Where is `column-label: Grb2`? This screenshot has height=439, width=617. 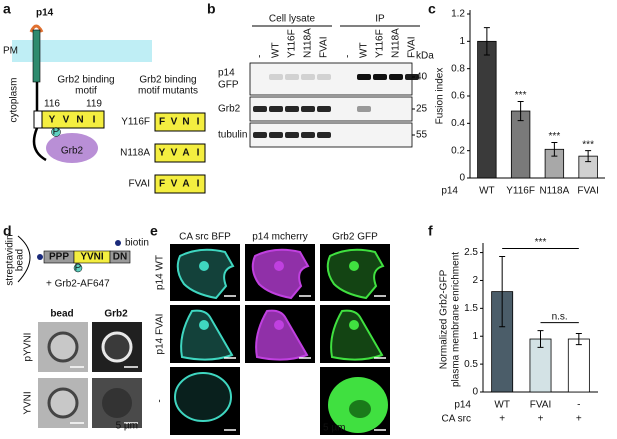
column-label: Grb2 is located at coordinates (116, 314).